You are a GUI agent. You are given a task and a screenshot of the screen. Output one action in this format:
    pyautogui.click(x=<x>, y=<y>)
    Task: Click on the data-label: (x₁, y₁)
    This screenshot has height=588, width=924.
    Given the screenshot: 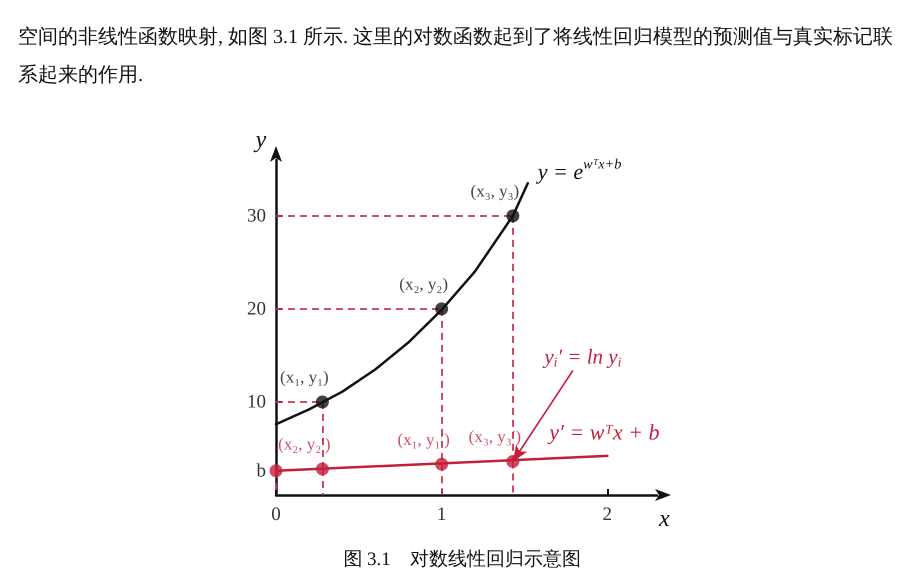 What is the action you would take?
    pyautogui.click(x=304, y=376)
    